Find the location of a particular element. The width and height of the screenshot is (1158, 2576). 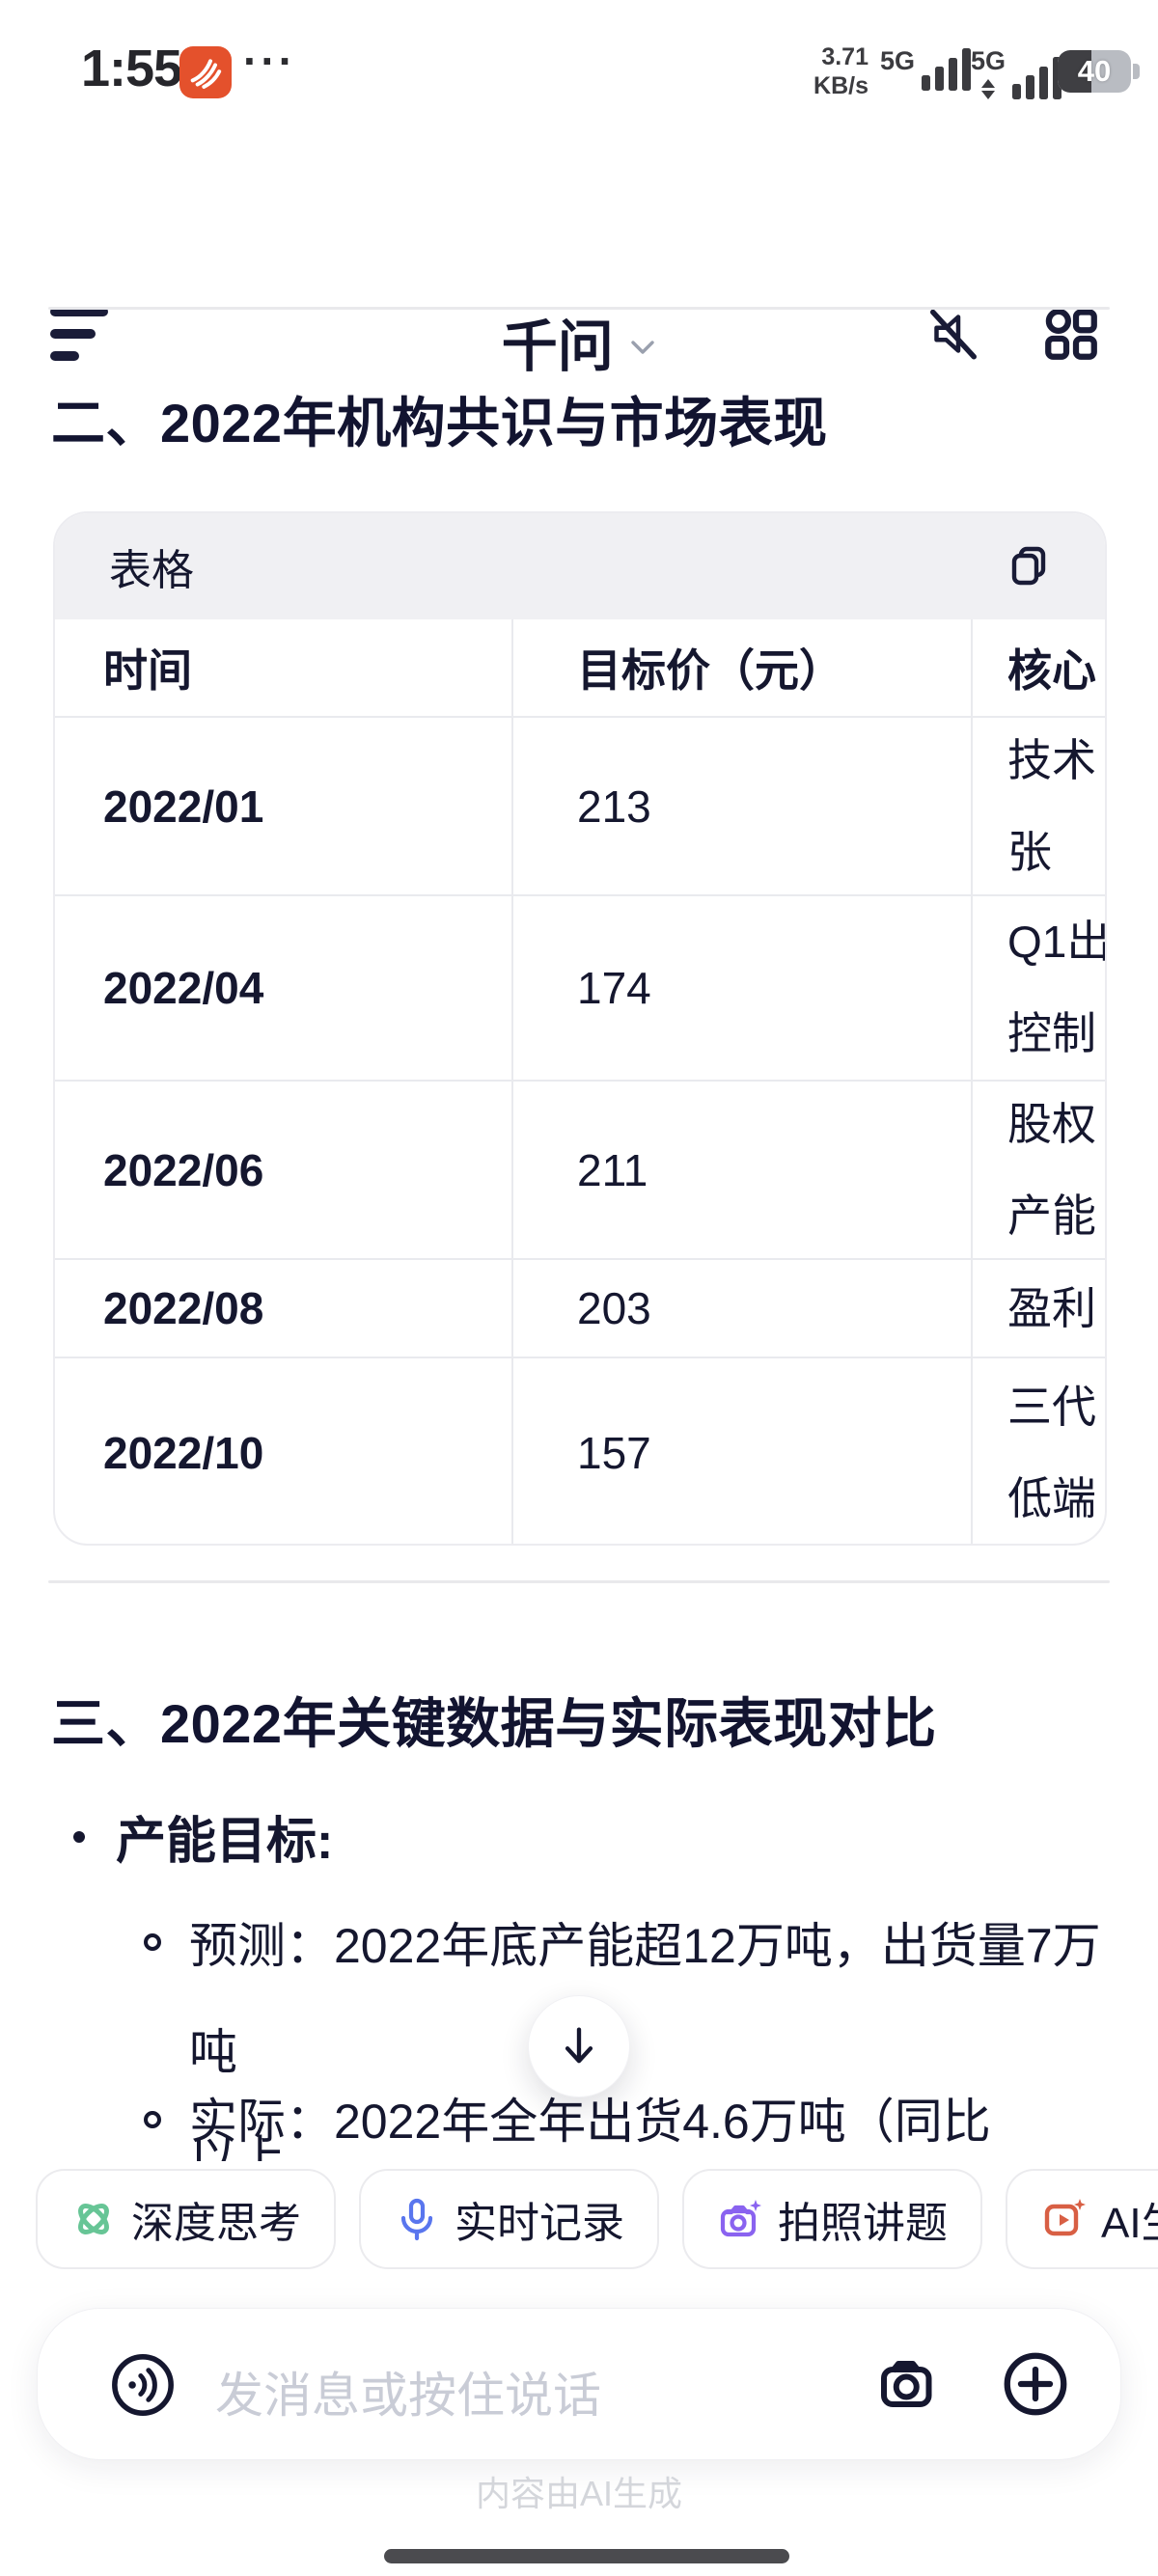

sim1-5g-label: 5G is located at coordinates (898, 60).